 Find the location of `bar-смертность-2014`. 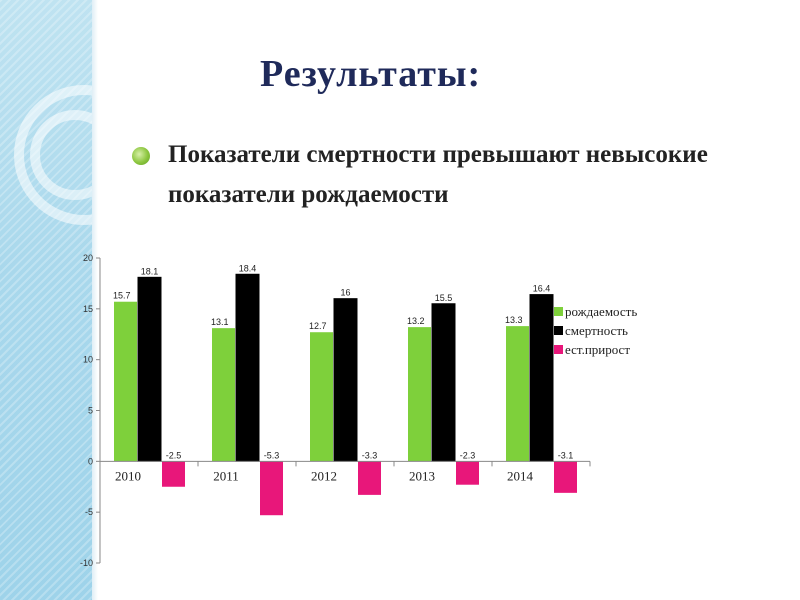

bar-смертность-2014 is located at coordinates (541, 378).